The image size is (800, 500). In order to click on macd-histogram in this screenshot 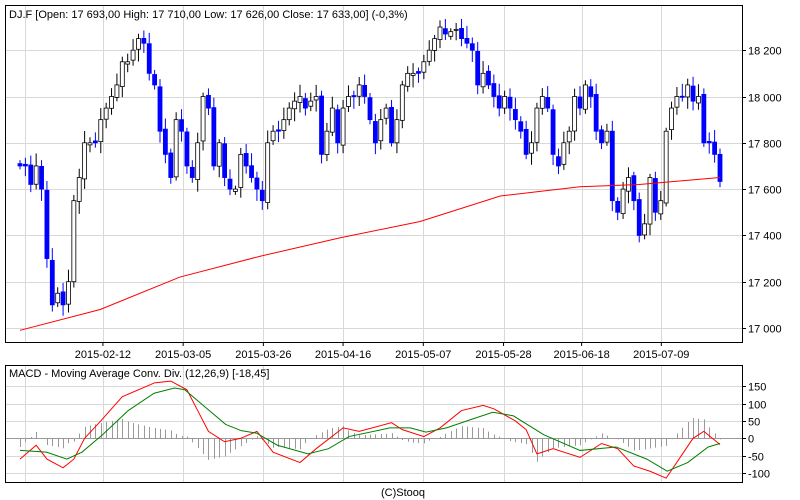, I will do `click(370, 440)`.